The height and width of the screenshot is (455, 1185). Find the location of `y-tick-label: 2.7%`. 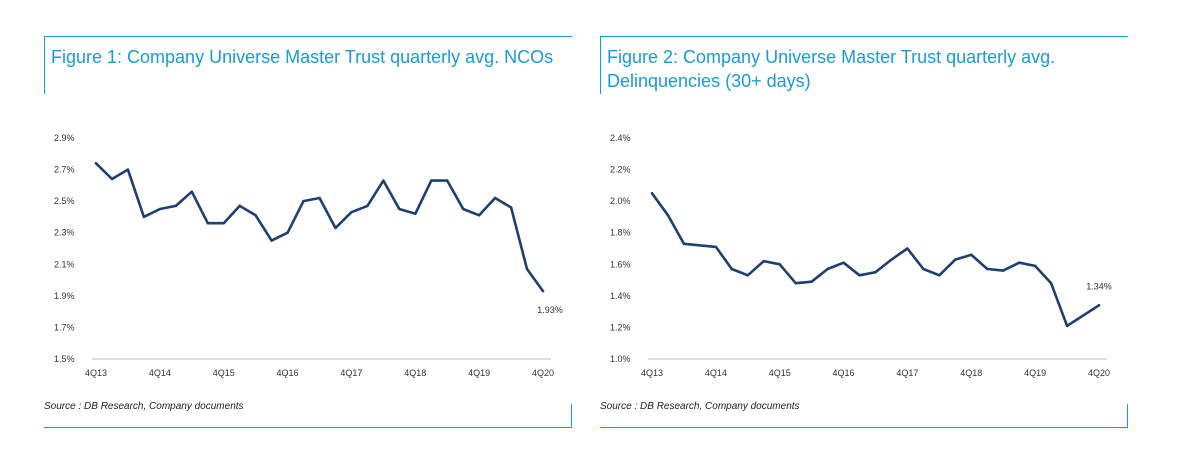

y-tick-label: 2.7% is located at coordinates (64, 170).